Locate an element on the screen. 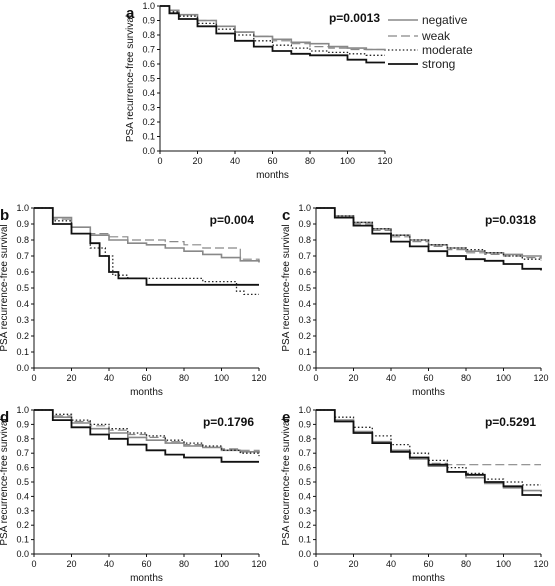 The image size is (555, 586). y-tick-label-d: 0.6 is located at coordinates (22, 468).